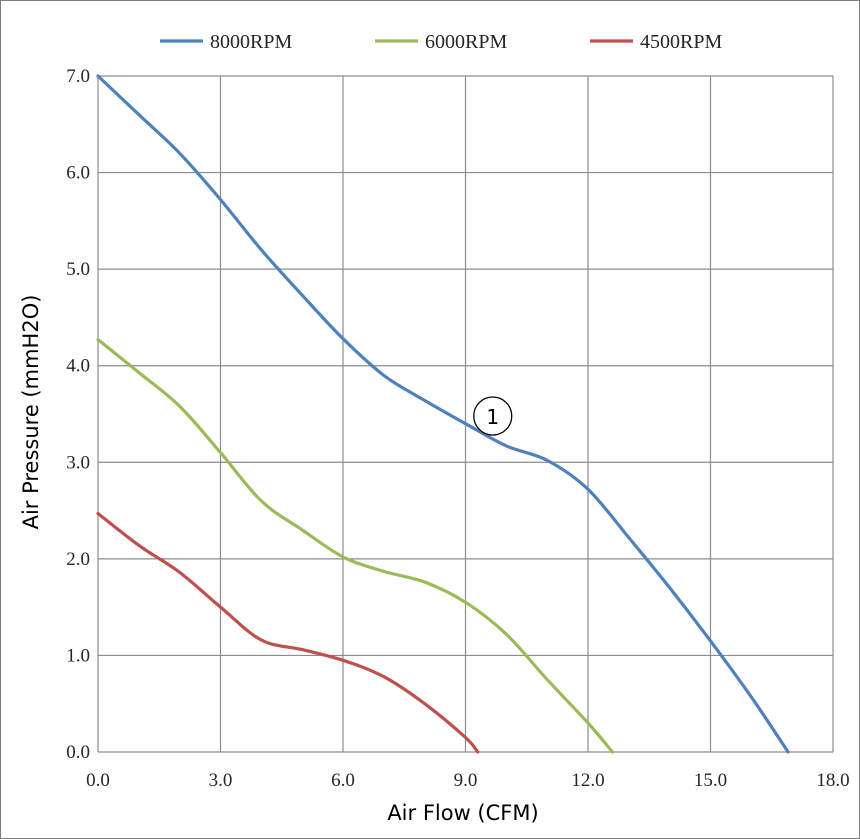 The height and width of the screenshot is (839, 860). What do you see at coordinates (221, 780) in the screenshot?
I see `x-tick-label: 3.0` at bounding box center [221, 780].